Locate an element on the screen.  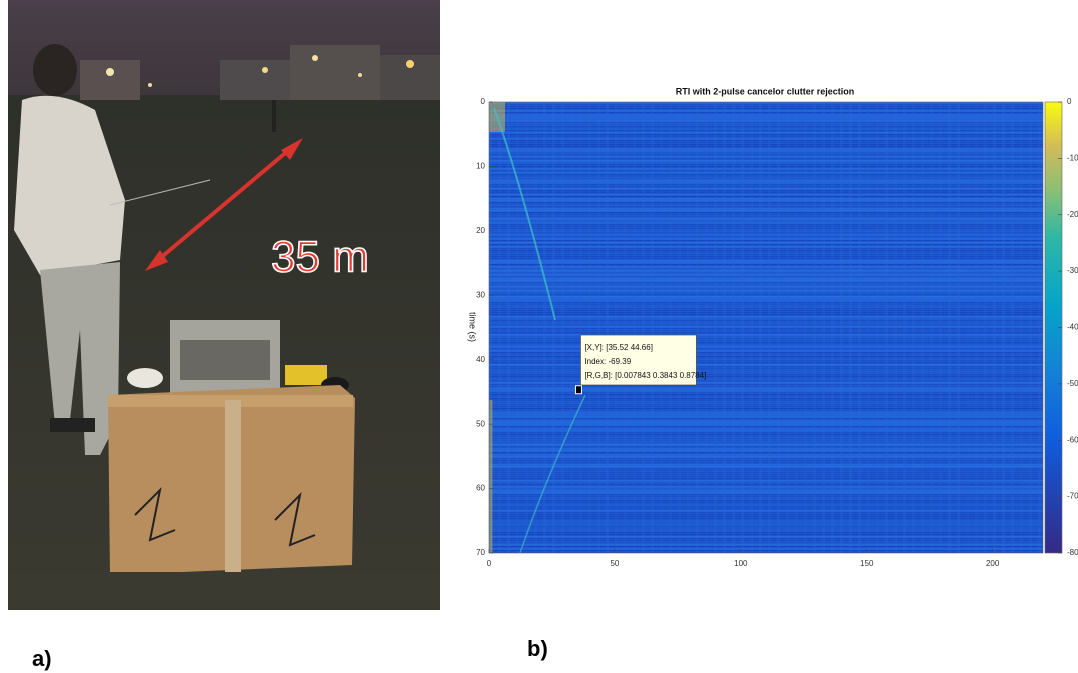
colorbar-tick-label: -30 is located at coordinates (1072, 270).